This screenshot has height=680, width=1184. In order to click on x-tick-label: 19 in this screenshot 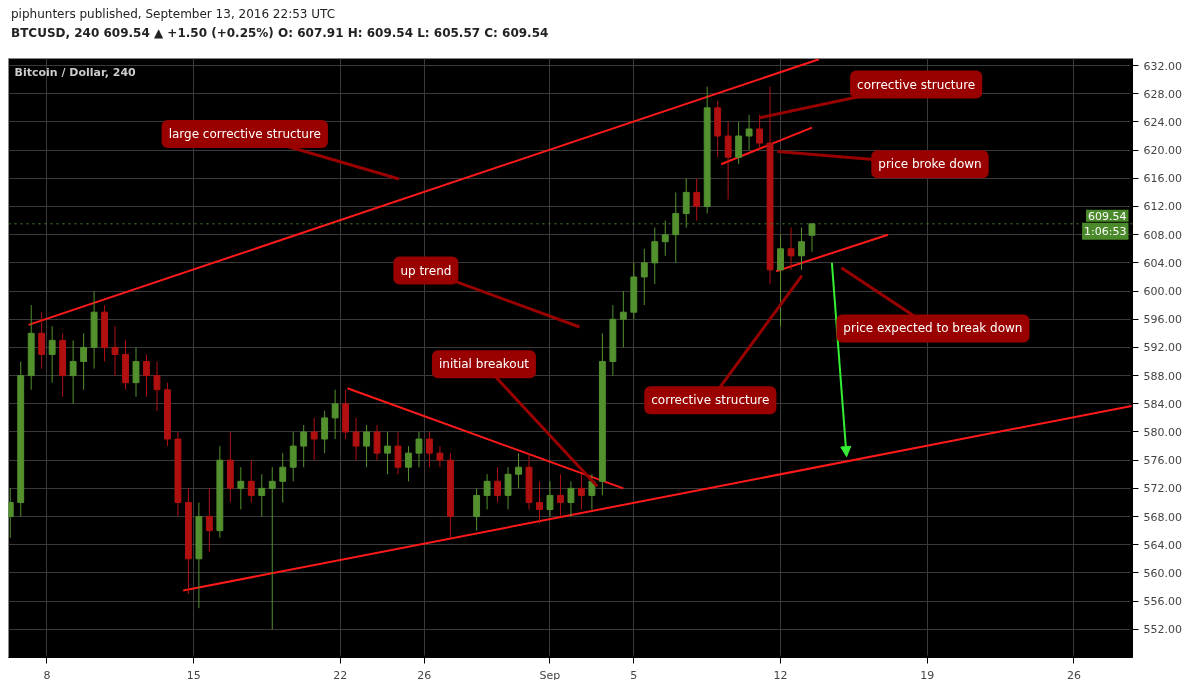, I will do `click(927, 674)`.